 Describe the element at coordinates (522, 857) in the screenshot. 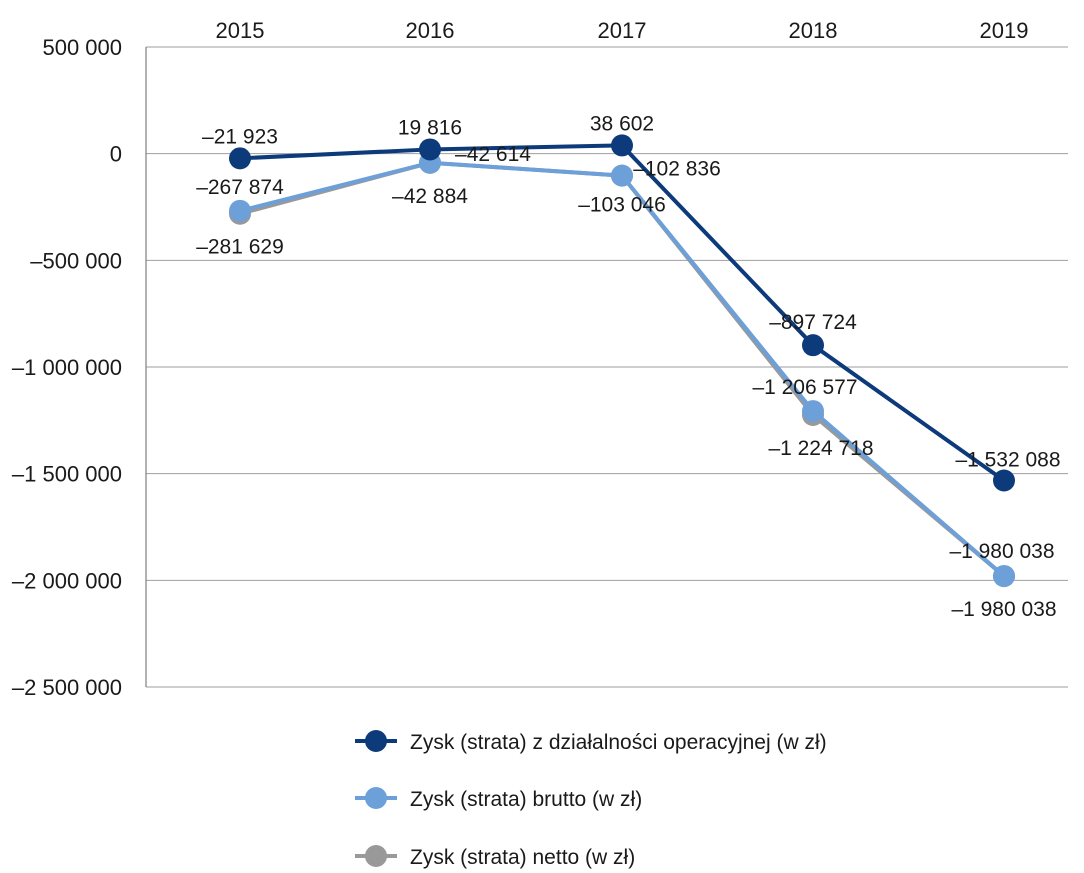

I see `legend-label: Zysk (strata) netto (w zł)` at that location.